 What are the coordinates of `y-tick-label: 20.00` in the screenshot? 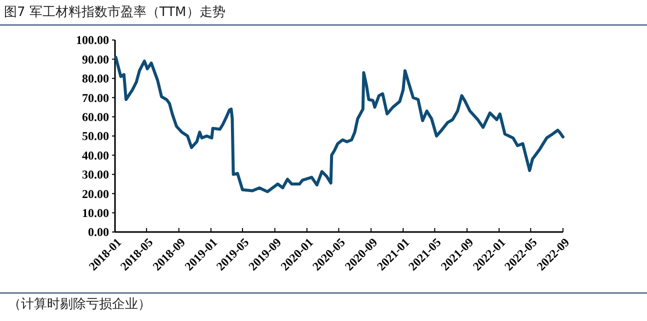 It's located at (95, 193).